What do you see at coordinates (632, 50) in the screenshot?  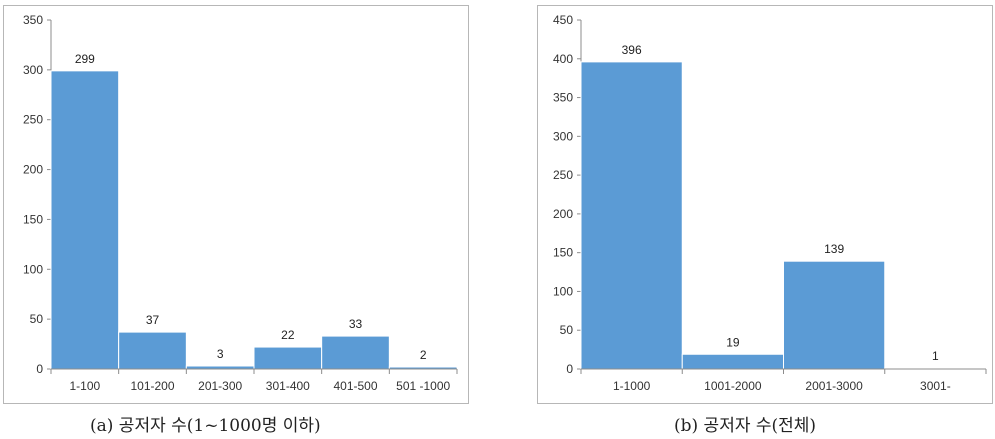 I see `data-label: 396` at bounding box center [632, 50].